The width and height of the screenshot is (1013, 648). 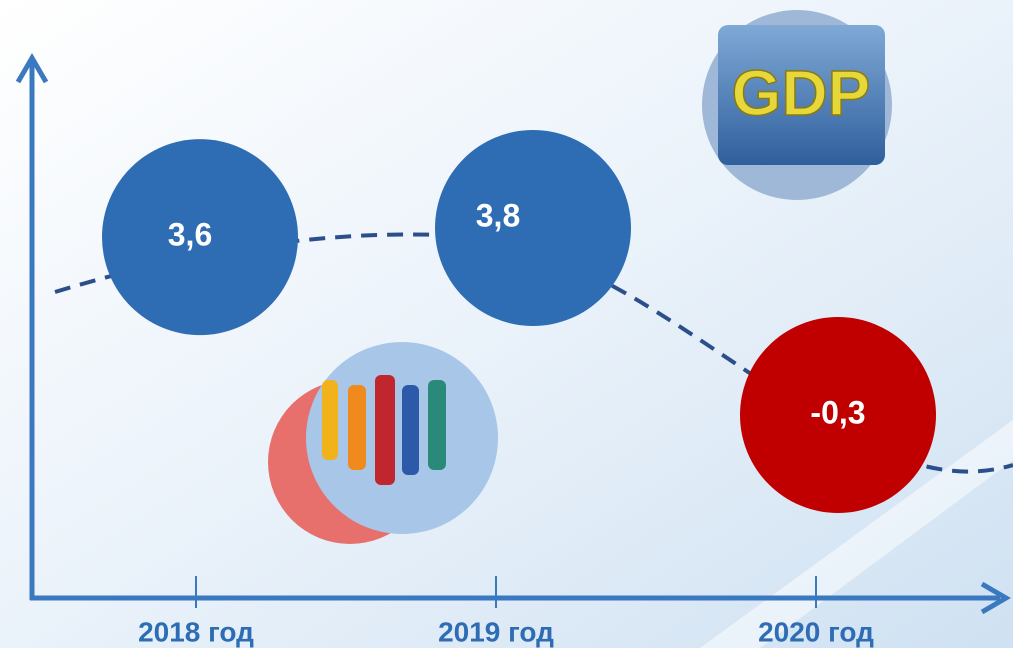 I want to click on x-tick-label: 2019 год, so click(x=496, y=631).